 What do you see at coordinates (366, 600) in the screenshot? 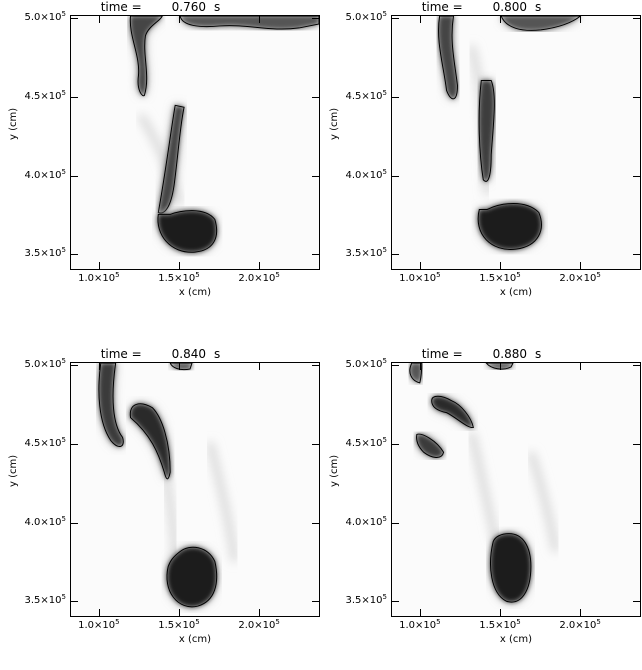
I see `y-tick-label: 3.5×105` at bounding box center [366, 600].